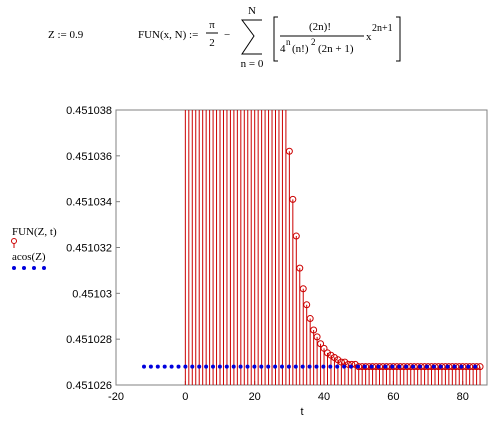 The image size is (501, 424). Describe the element at coordinates (89, 111) in the screenshot. I see `y-tick-label: 0.451038` at that location.